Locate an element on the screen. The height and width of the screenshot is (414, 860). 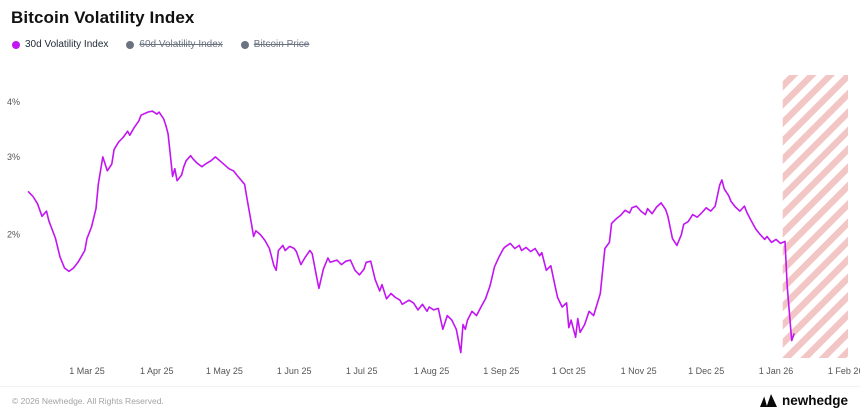
legend-item-60d-volatility: 60d Volatility Index is located at coordinates (174, 44).